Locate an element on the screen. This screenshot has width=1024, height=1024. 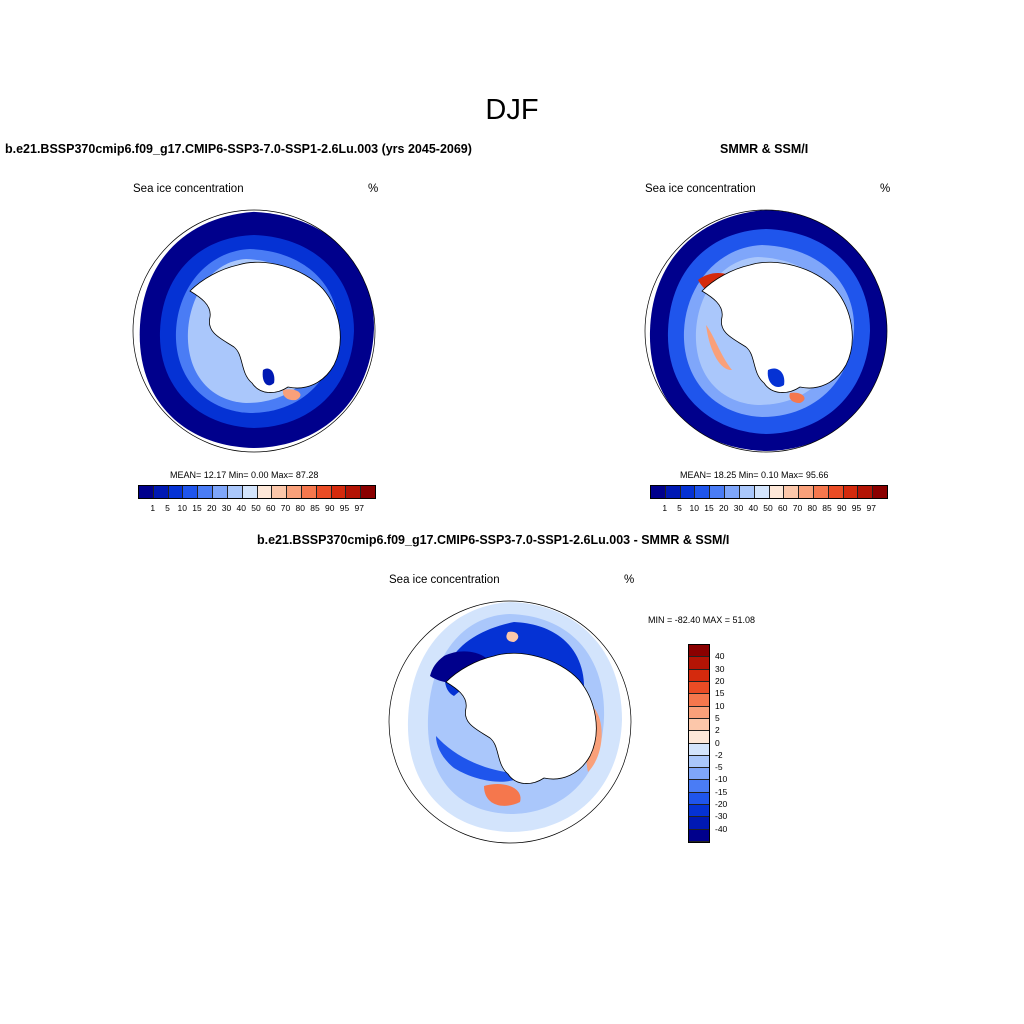
diff-polar-map is located at coordinates (510, 722).